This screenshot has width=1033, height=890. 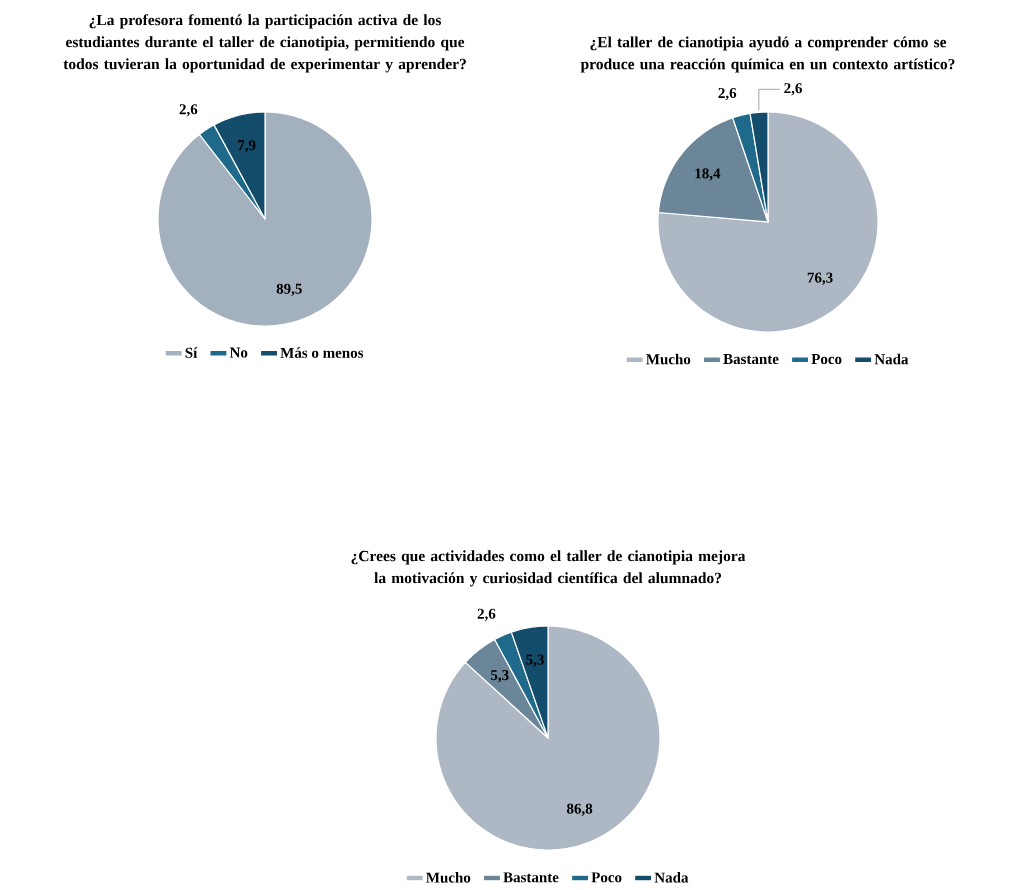 What do you see at coordinates (767, 54) in the screenshot?
I see `chart-title: ¿El taller de cianotipia ayudó a comprender cómo se produce una reacción química en un contexto artístico?` at bounding box center [767, 54].